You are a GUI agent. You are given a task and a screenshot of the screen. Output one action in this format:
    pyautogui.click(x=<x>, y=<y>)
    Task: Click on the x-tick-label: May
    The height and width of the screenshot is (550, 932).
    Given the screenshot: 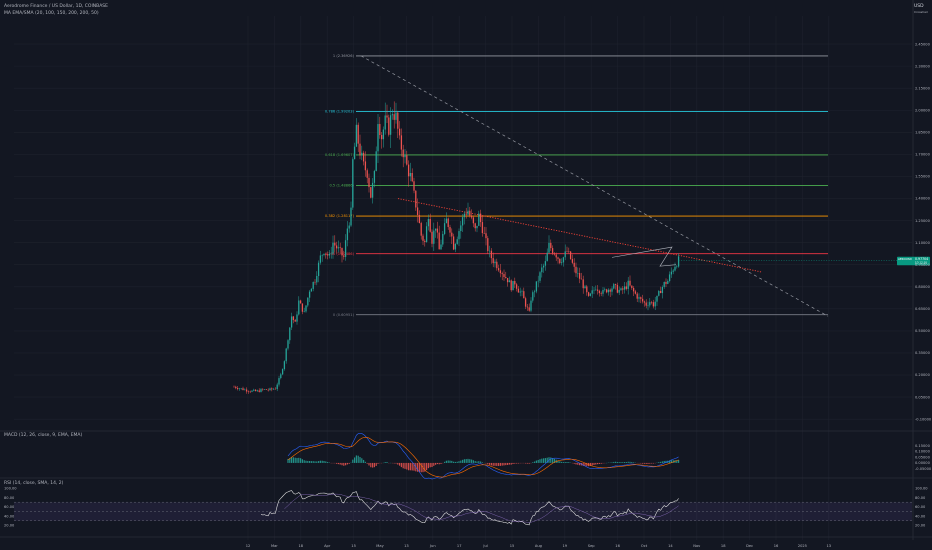 What is the action you would take?
    pyautogui.click(x=380, y=546)
    